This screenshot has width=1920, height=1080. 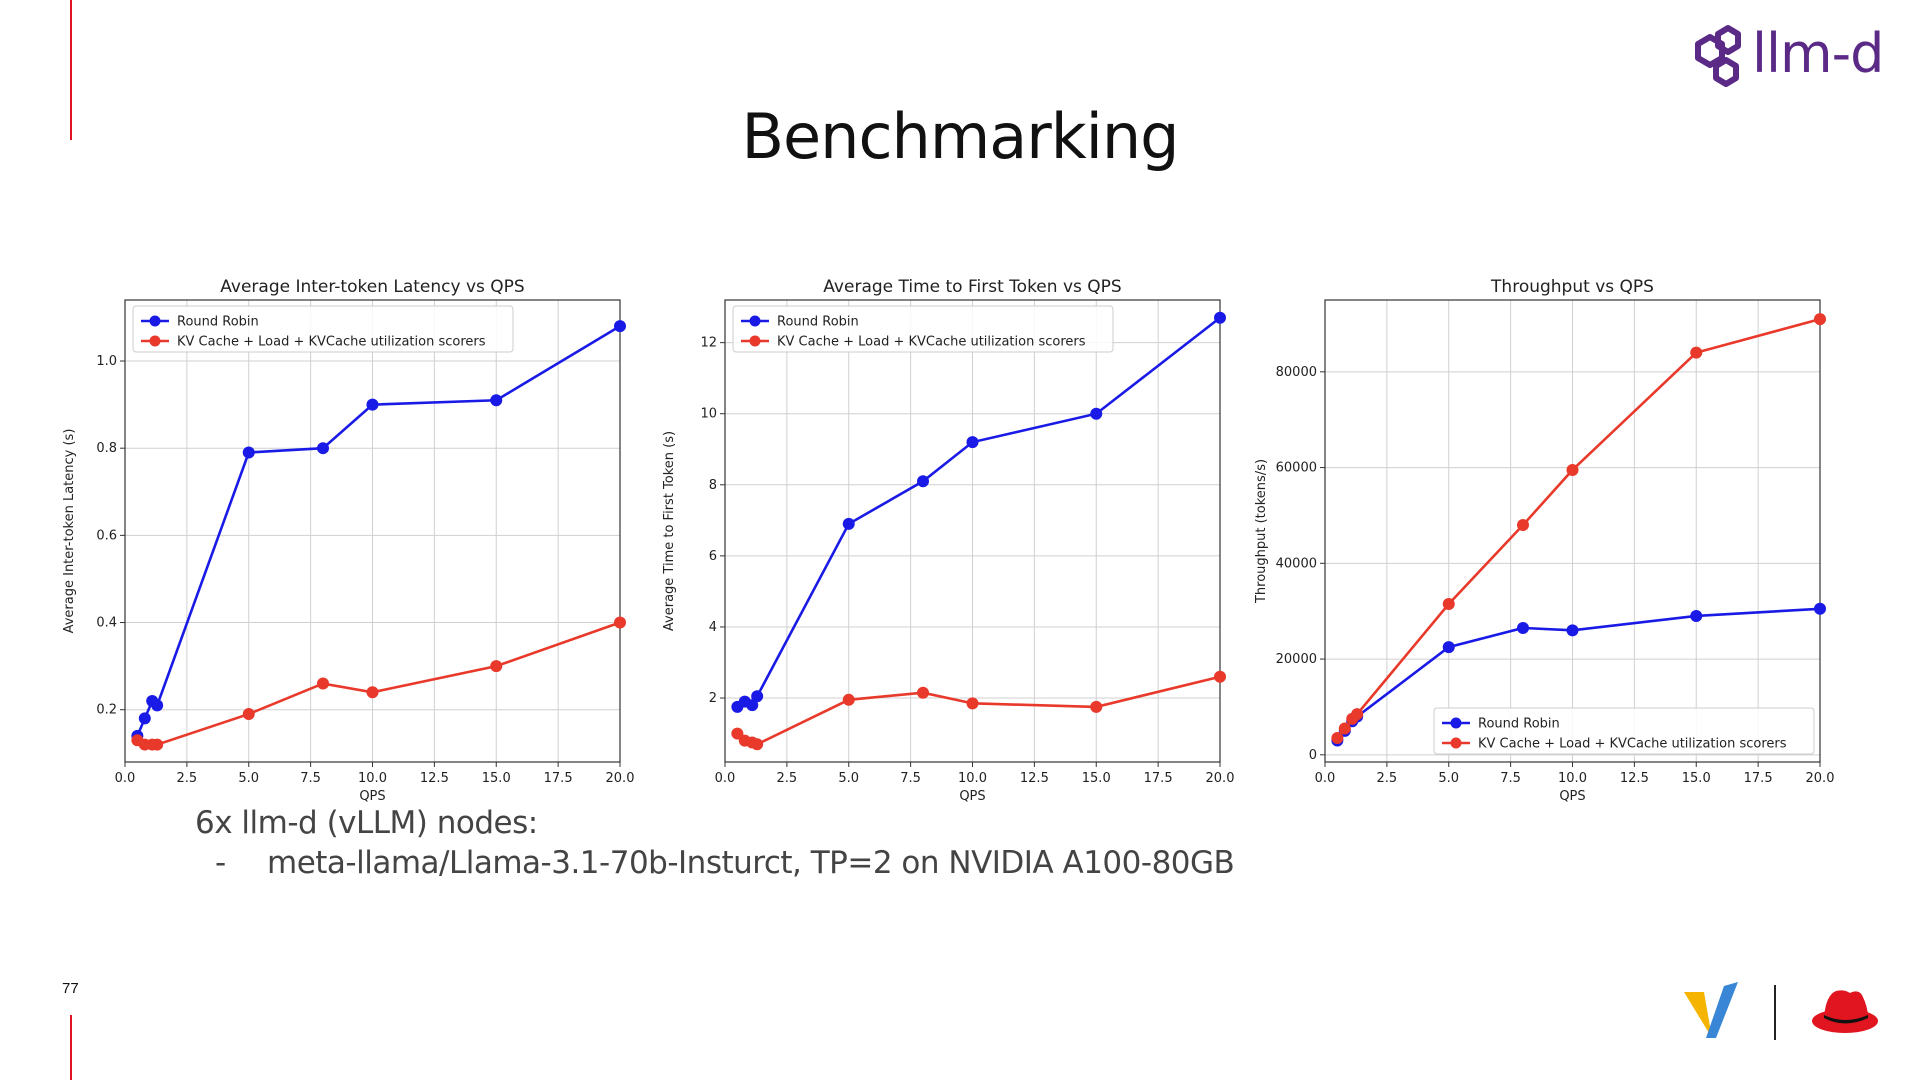 I want to click on y-tick-label: 20000, so click(x=1296, y=659).